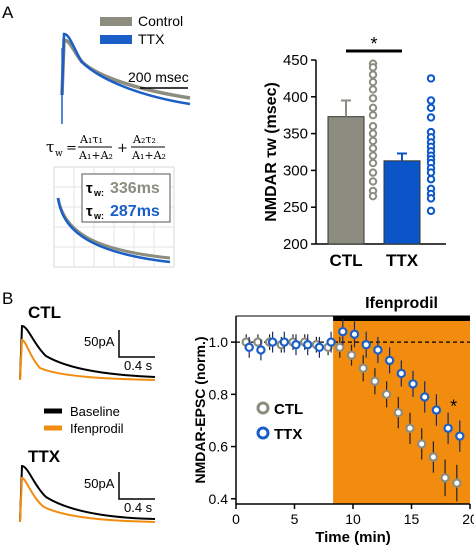 Image resolution: width=474 pixels, height=548 pixels. I want to click on ctl-scale-amp: 50pA, so click(99, 341).